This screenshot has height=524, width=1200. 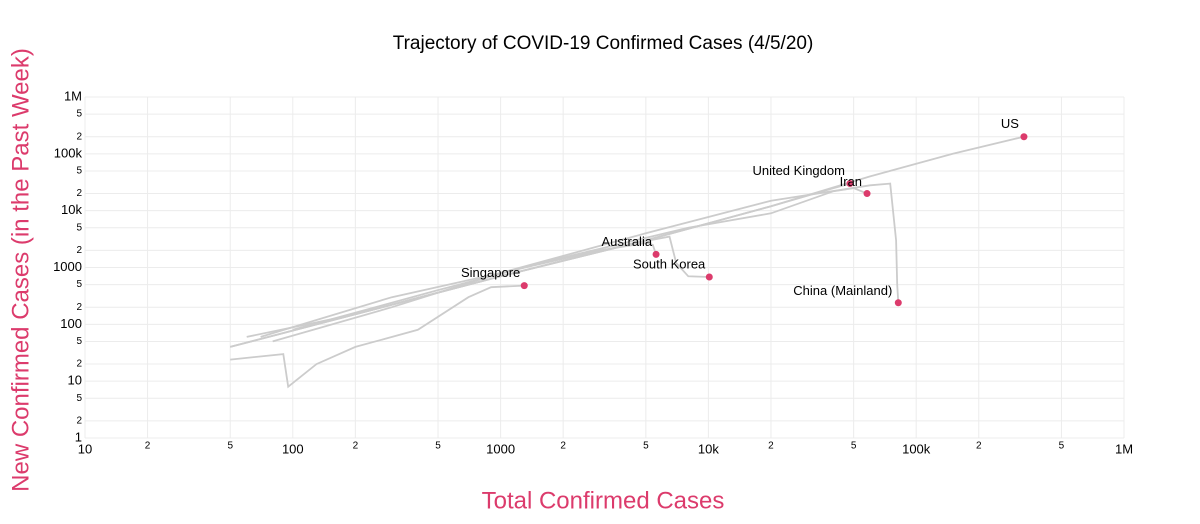 I want to click on x-tick-label: 100, so click(x=293, y=448).